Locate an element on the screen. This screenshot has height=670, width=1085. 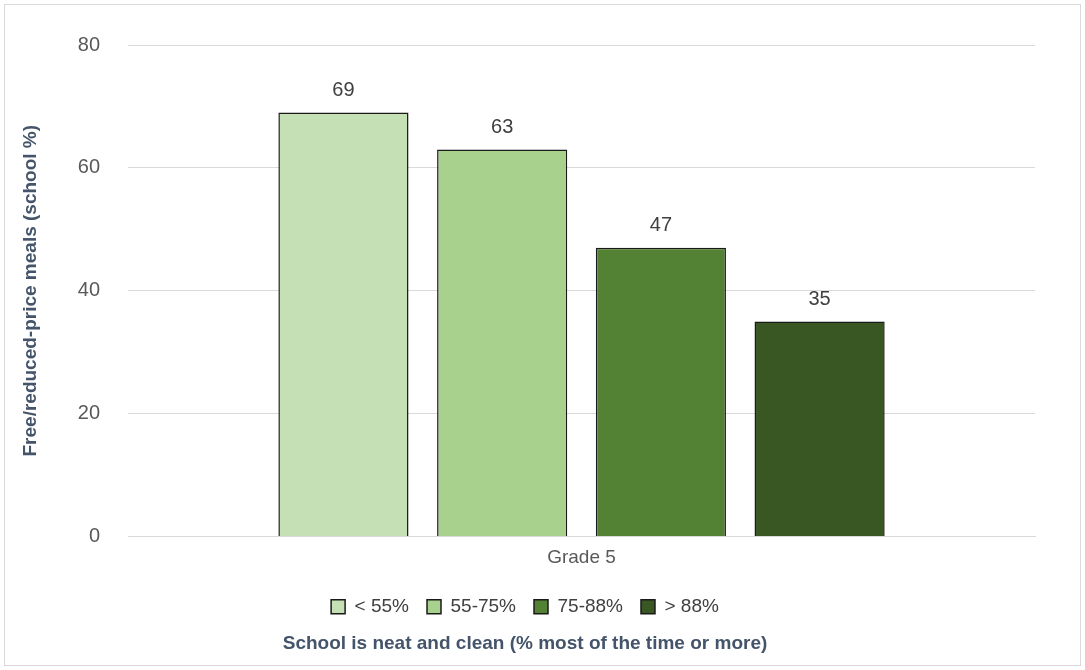
y-tick-label: 40 is located at coordinates (89, 289).